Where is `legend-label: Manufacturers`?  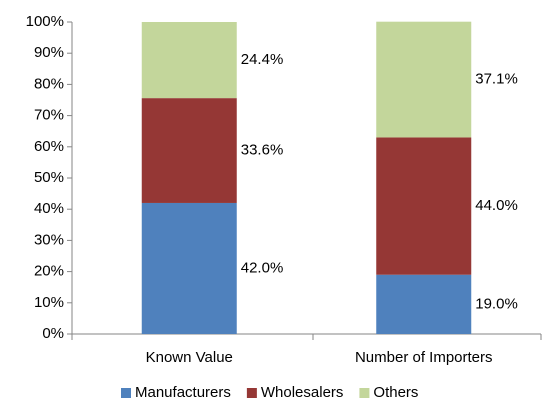
legend-label: Manufacturers is located at coordinates (183, 392).